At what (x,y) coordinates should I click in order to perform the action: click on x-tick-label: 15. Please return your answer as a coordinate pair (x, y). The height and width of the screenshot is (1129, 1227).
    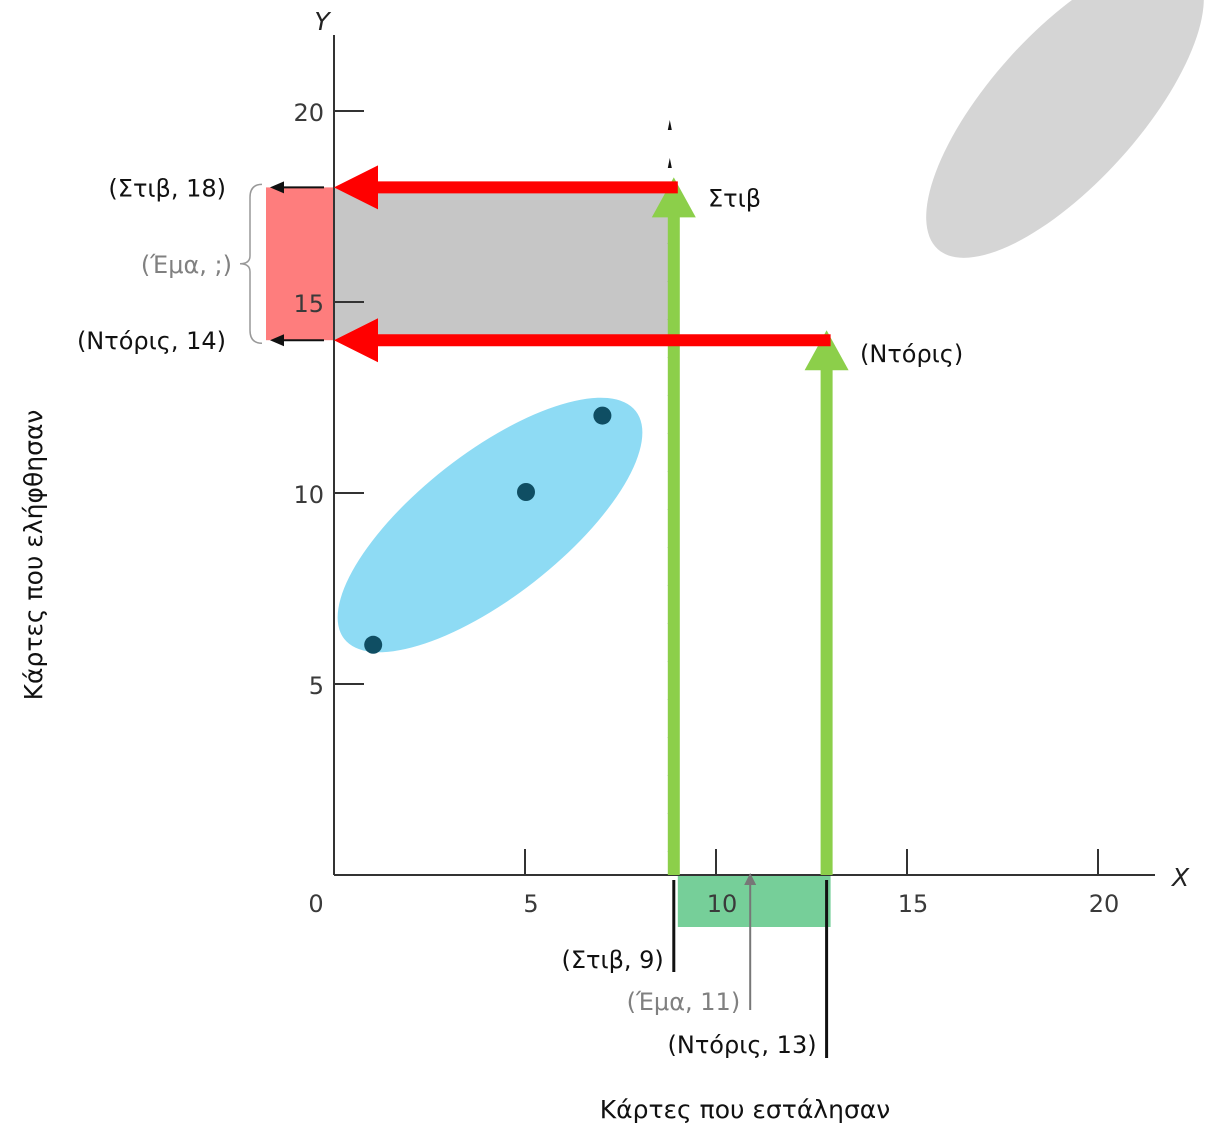
    Looking at the image, I should click on (913, 904).